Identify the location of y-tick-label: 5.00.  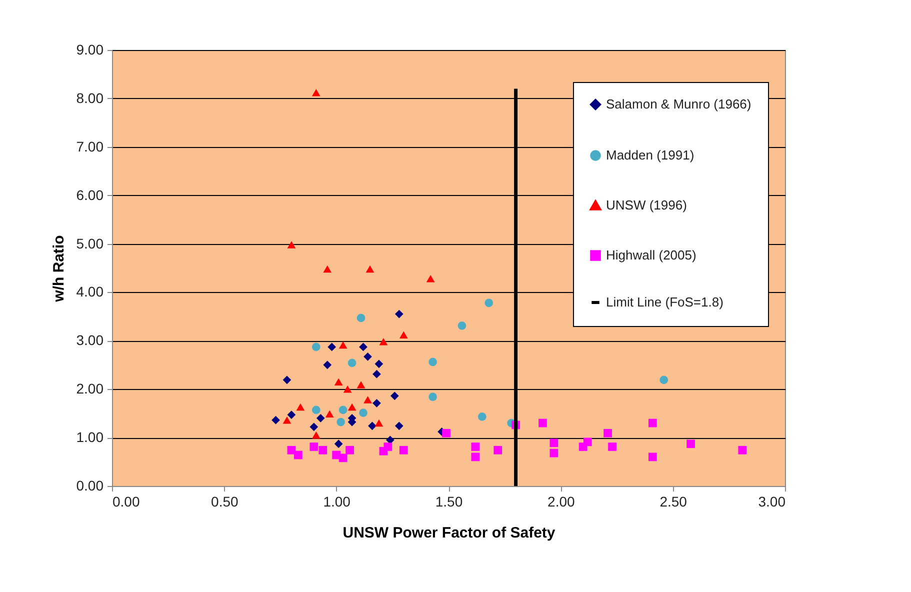
(90, 243).